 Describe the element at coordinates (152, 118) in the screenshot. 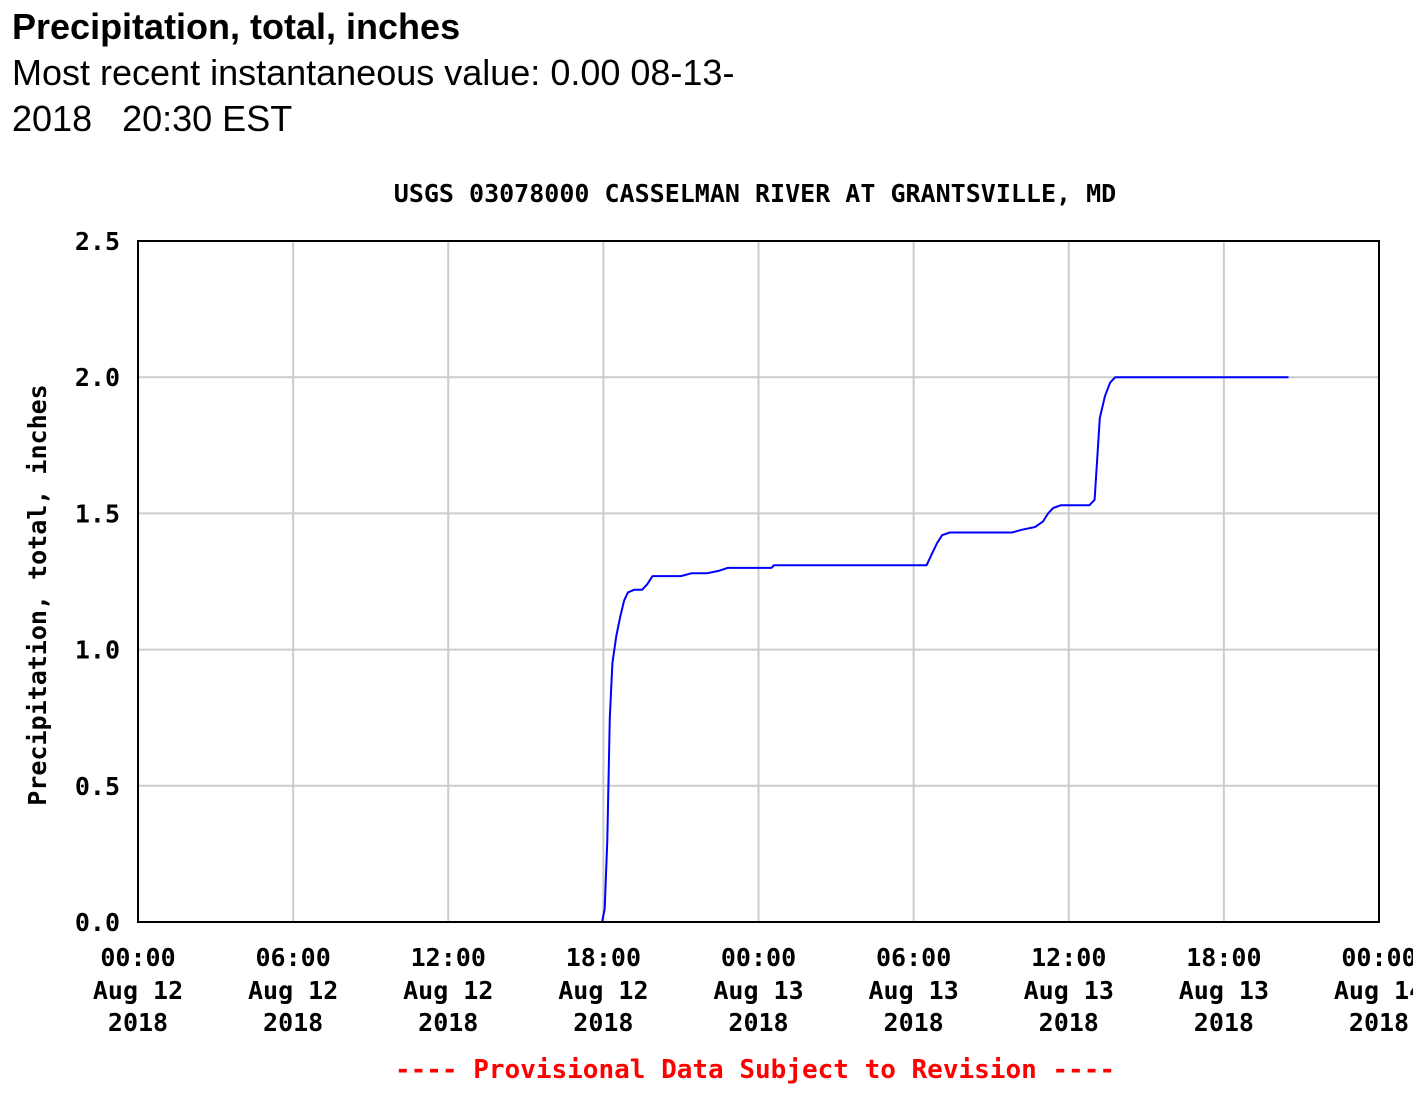

I see `recent-value-line2: 2018 20:30 EST` at that location.